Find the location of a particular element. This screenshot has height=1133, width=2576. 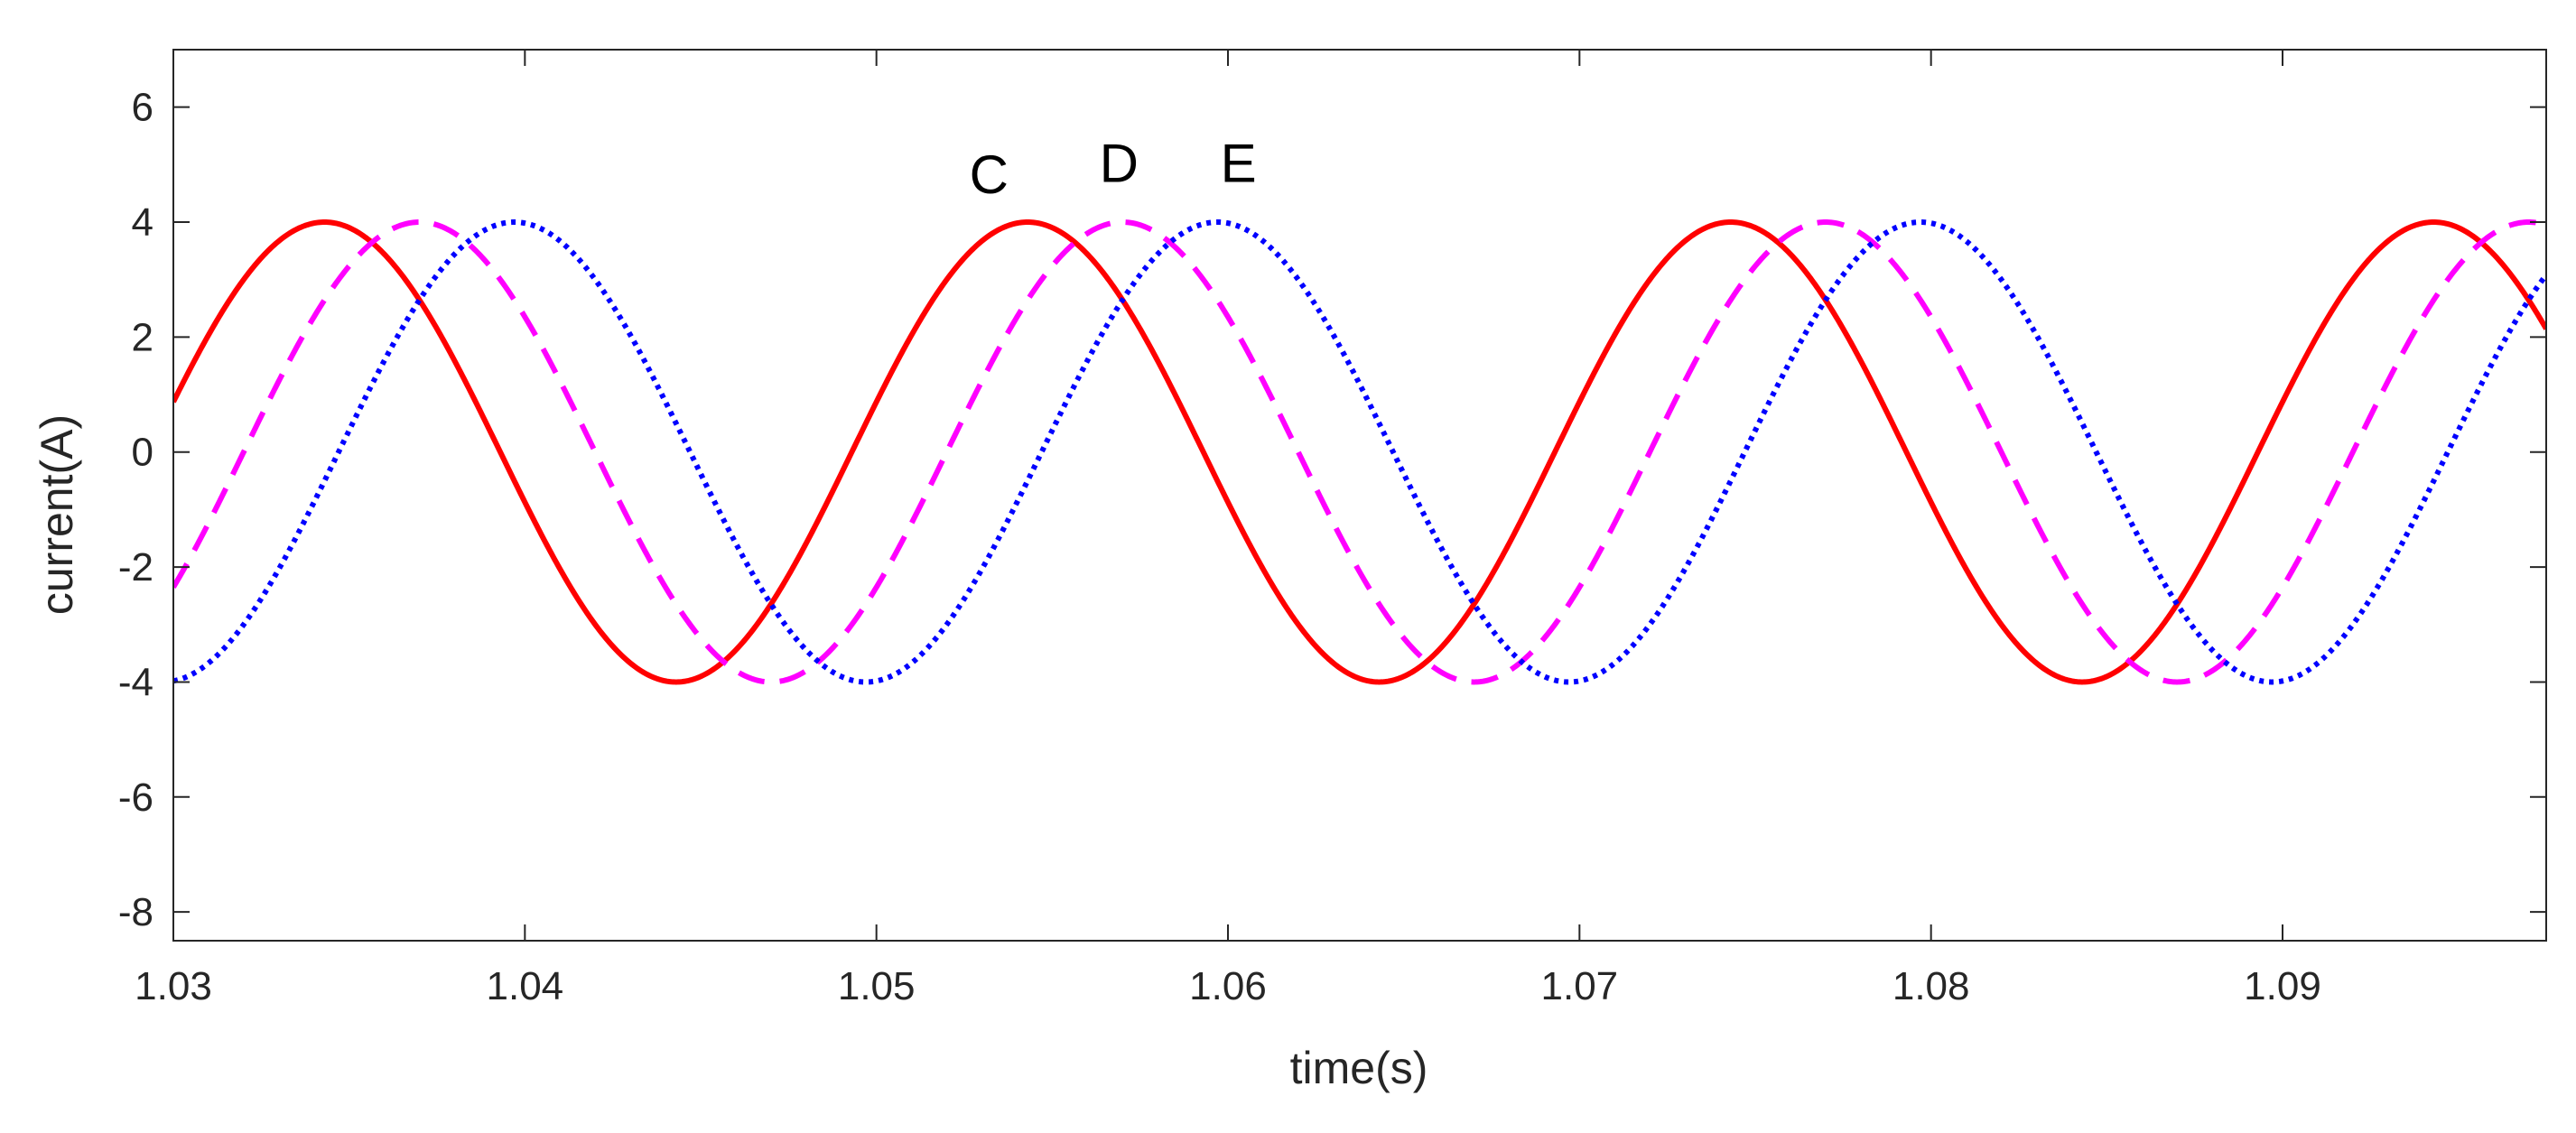

y-tick-label: -2 is located at coordinates (135, 567).